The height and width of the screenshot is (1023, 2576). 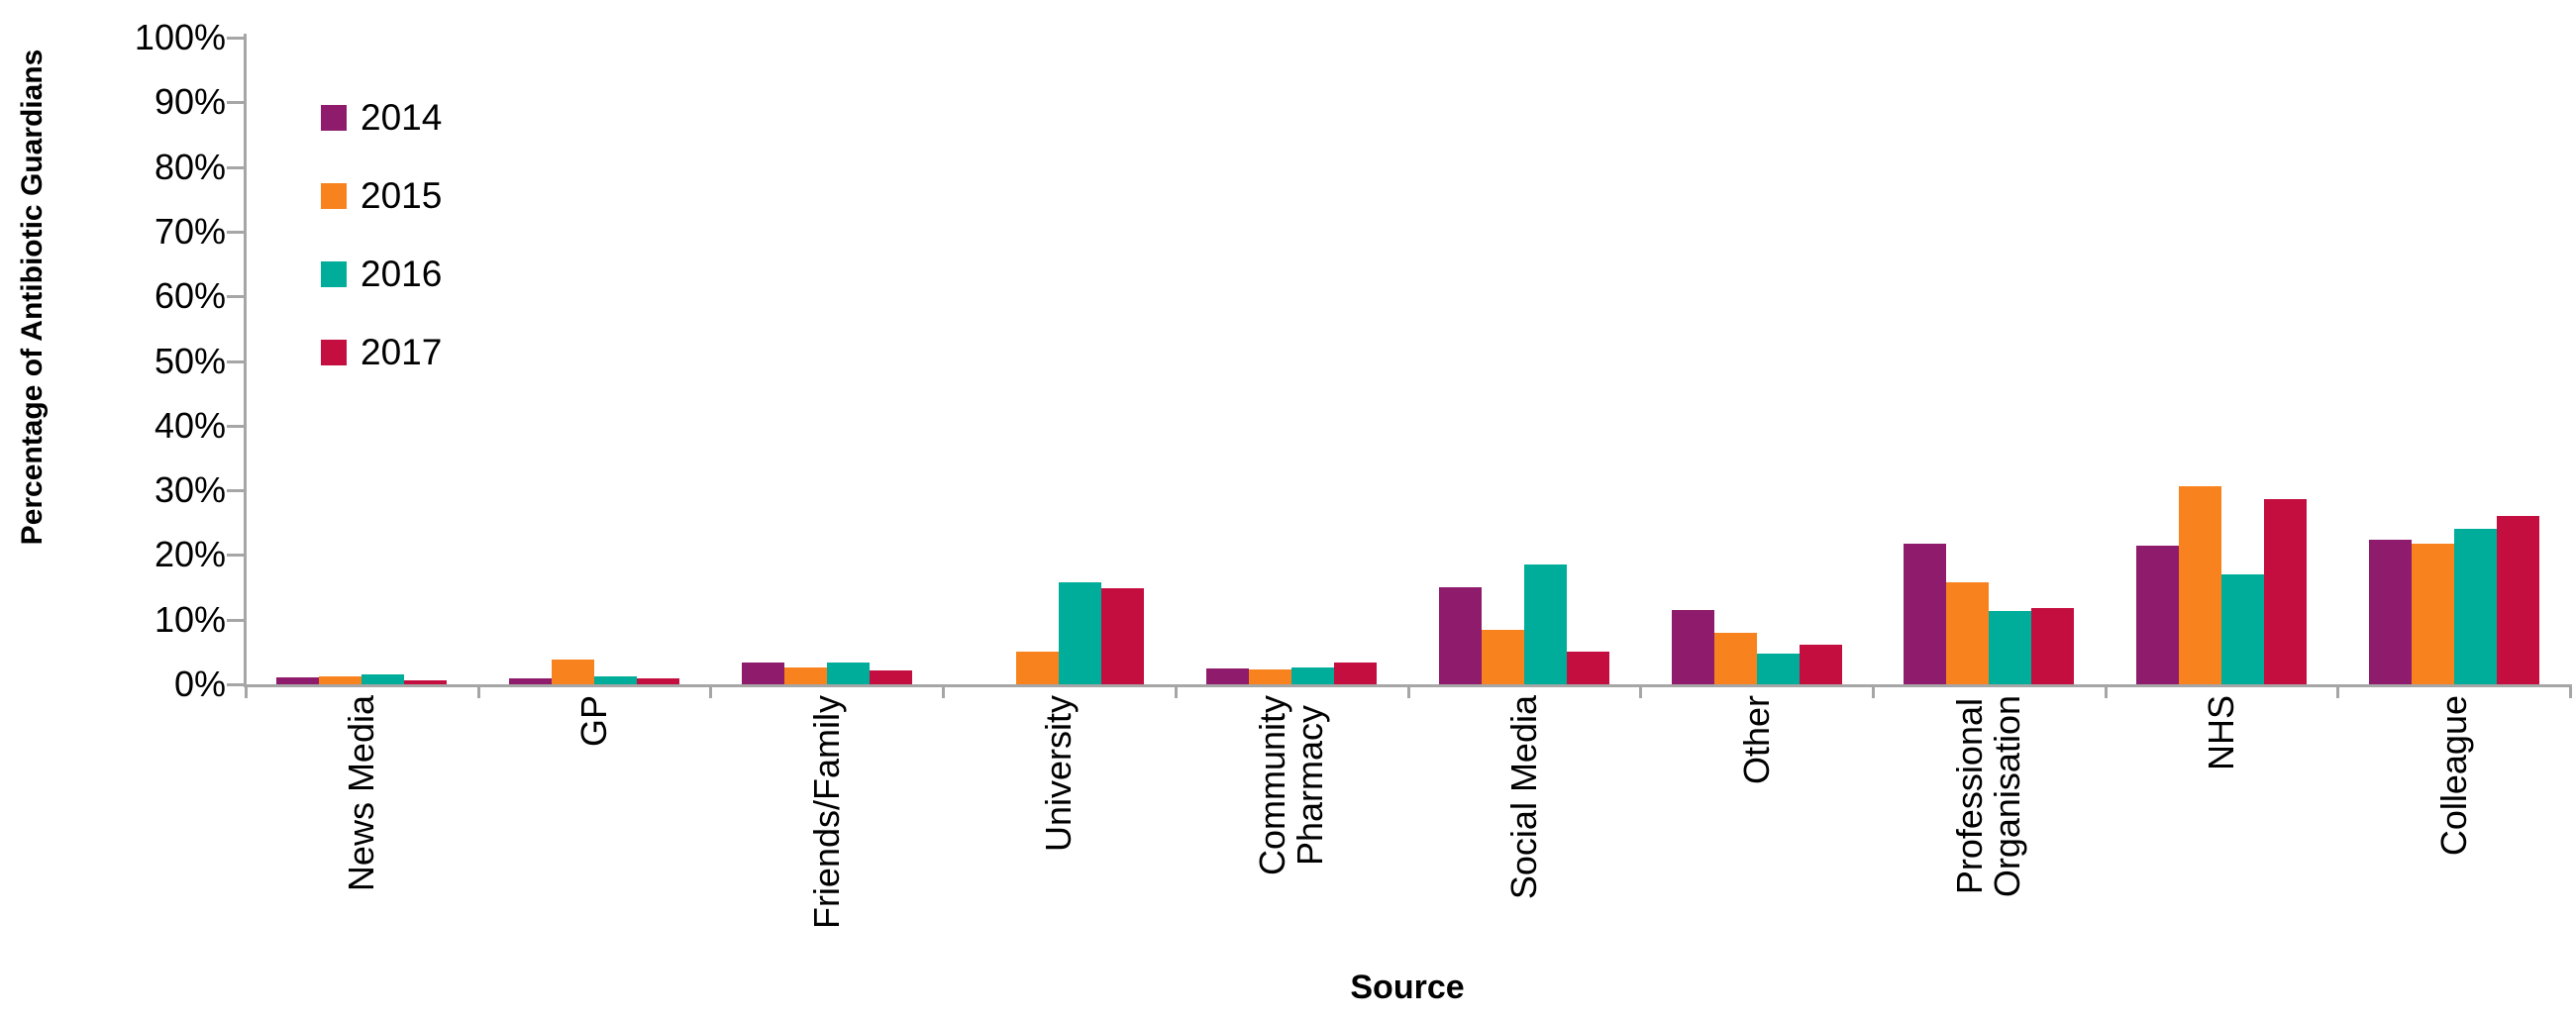 I want to click on x-category-label-friends-family: Friends/Family, so click(x=826, y=812).